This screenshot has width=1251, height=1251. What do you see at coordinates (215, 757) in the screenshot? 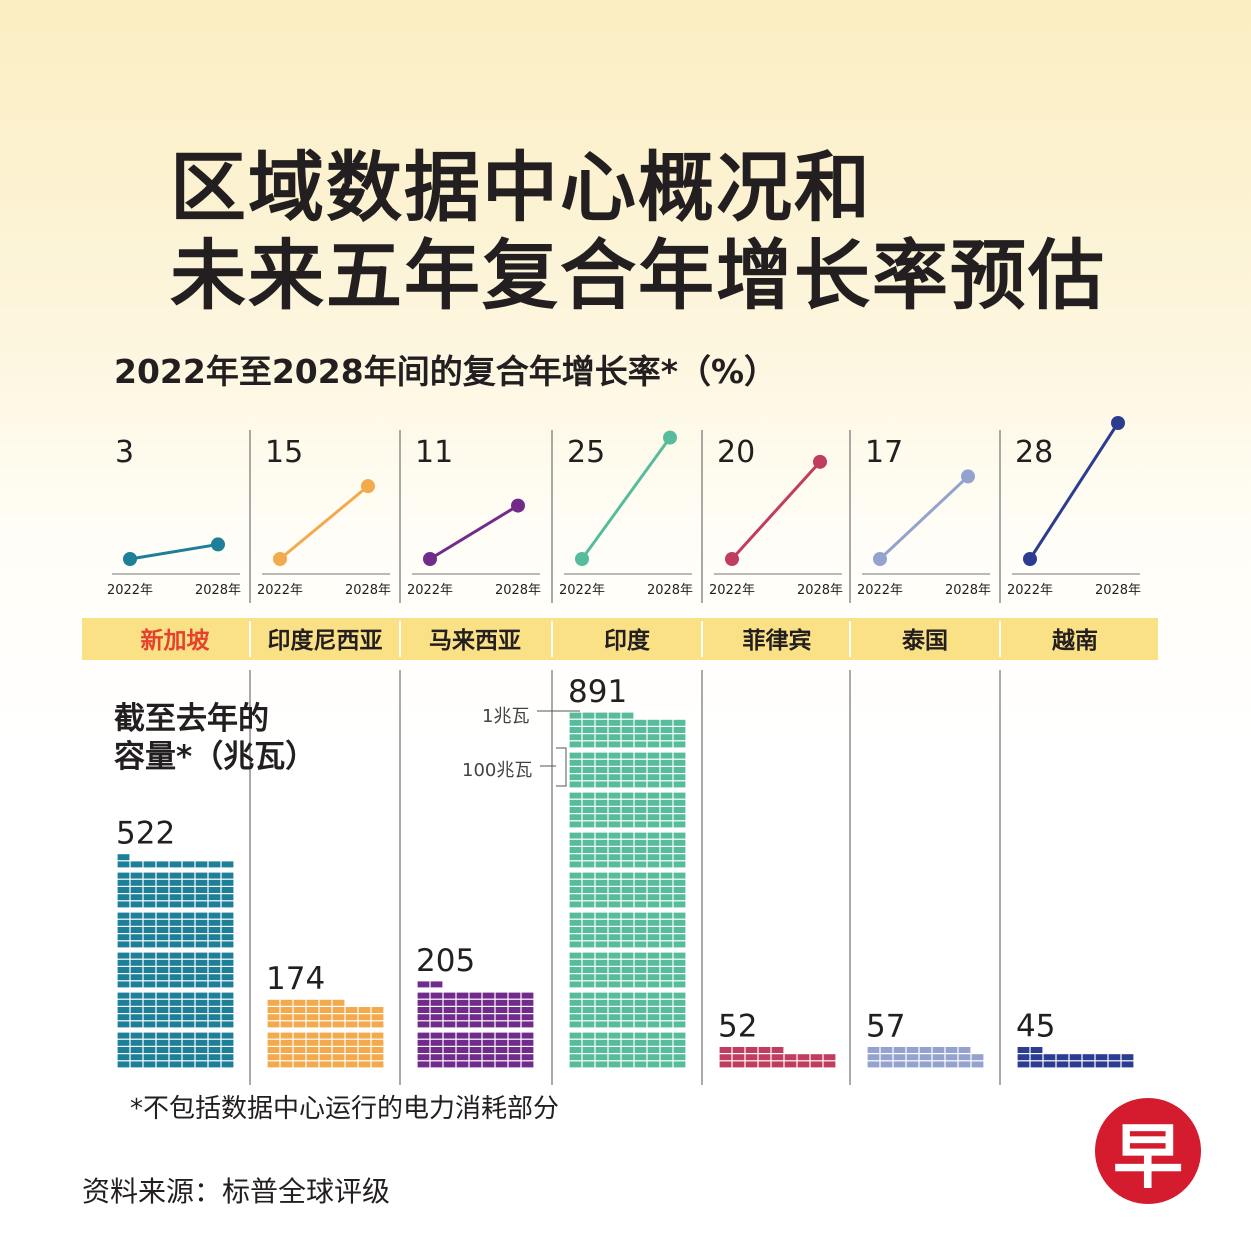
I see `capacity-label-line-2: 容量*（兆瓦）` at bounding box center [215, 757].